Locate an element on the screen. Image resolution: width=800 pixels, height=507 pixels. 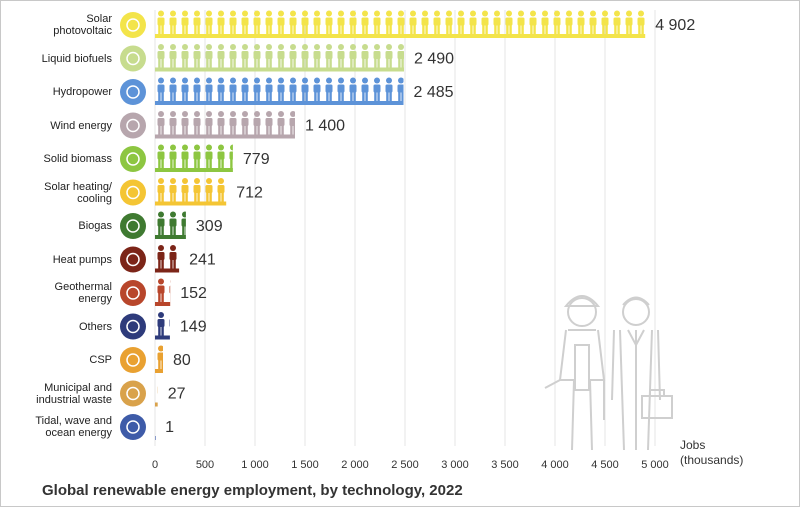
value-label: 149 is located at coordinates (193, 327).